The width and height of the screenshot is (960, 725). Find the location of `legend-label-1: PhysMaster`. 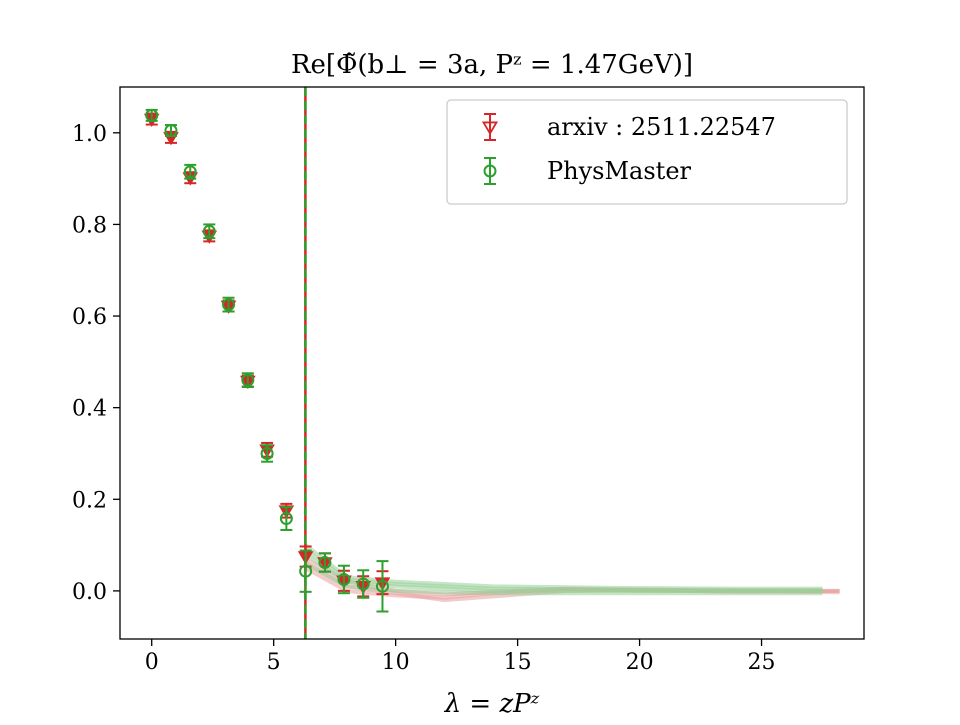

legend-label-1: PhysMaster is located at coordinates (619, 171).